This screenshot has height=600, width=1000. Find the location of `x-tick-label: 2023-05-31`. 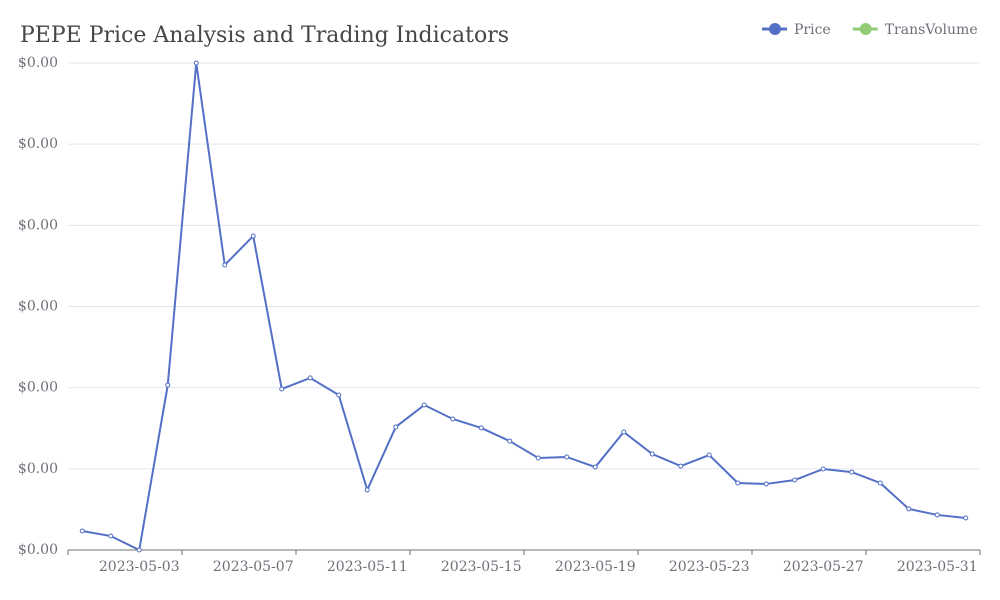

x-tick-label: 2023-05-31 is located at coordinates (937, 567).